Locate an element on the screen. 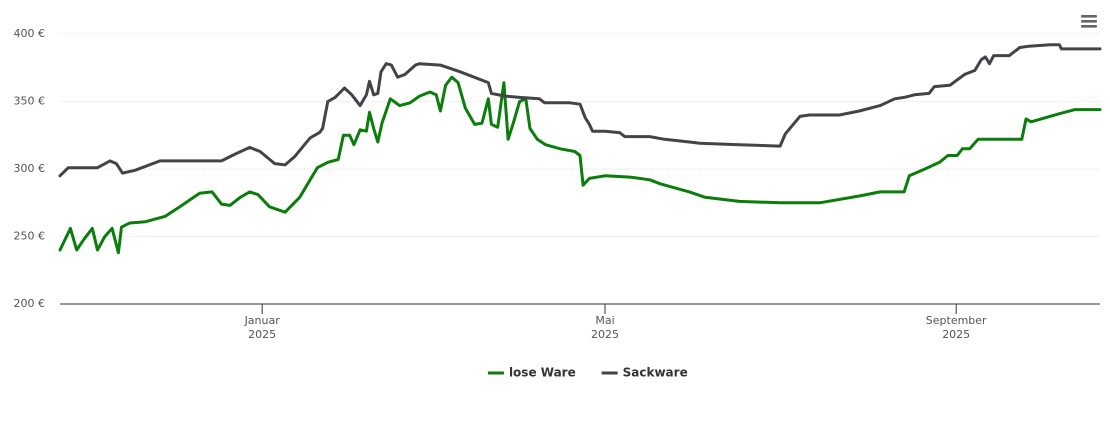 The image size is (1110, 423). legend-item: Sackware is located at coordinates (644, 373).